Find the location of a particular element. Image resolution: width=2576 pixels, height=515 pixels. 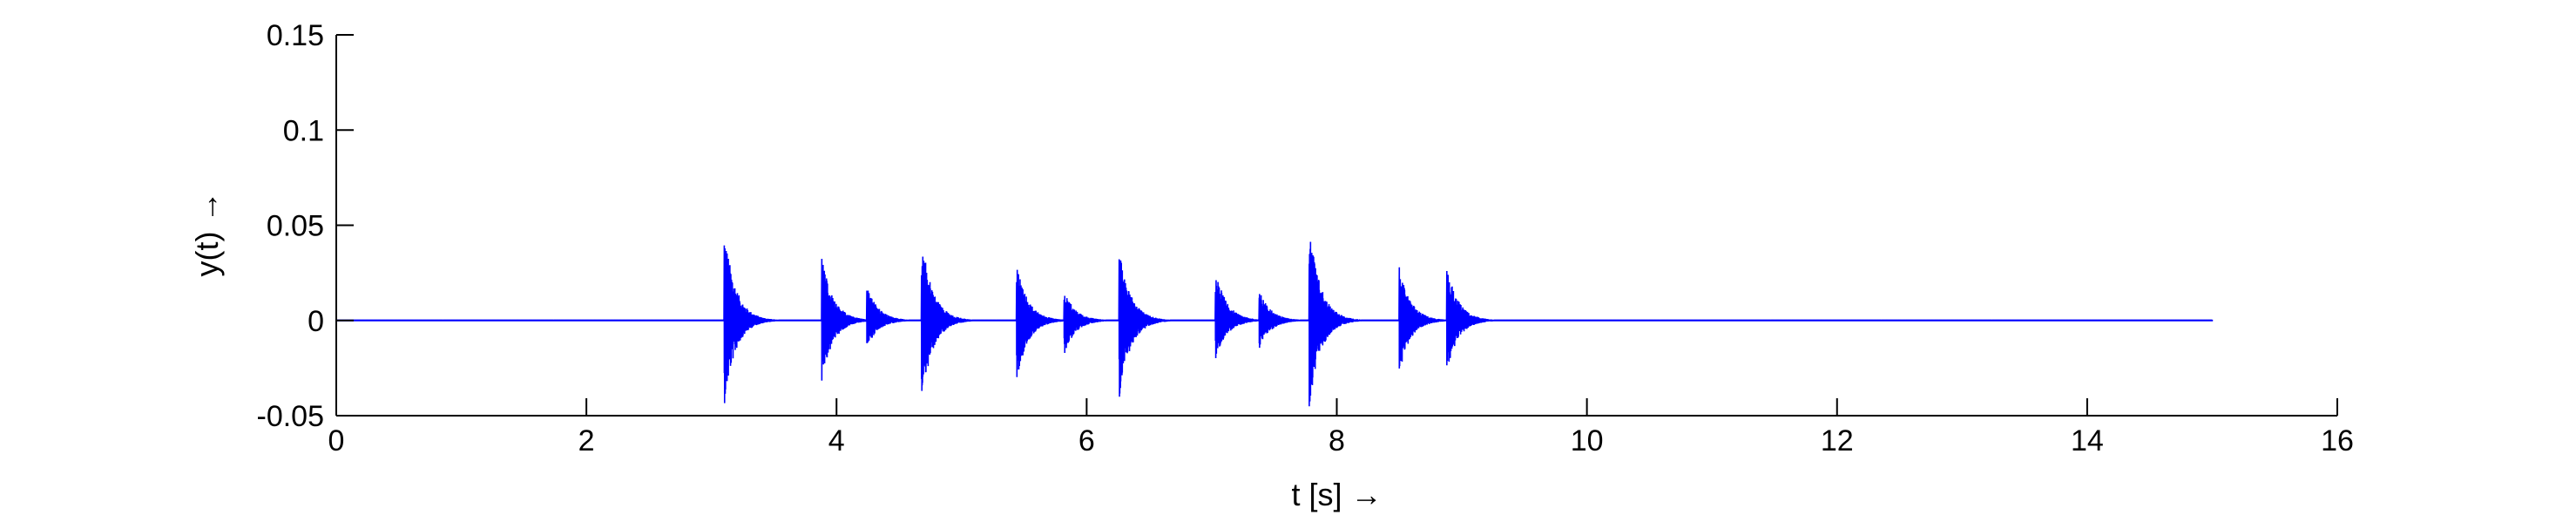

x-tick-label: 0 is located at coordinates (336, 440).